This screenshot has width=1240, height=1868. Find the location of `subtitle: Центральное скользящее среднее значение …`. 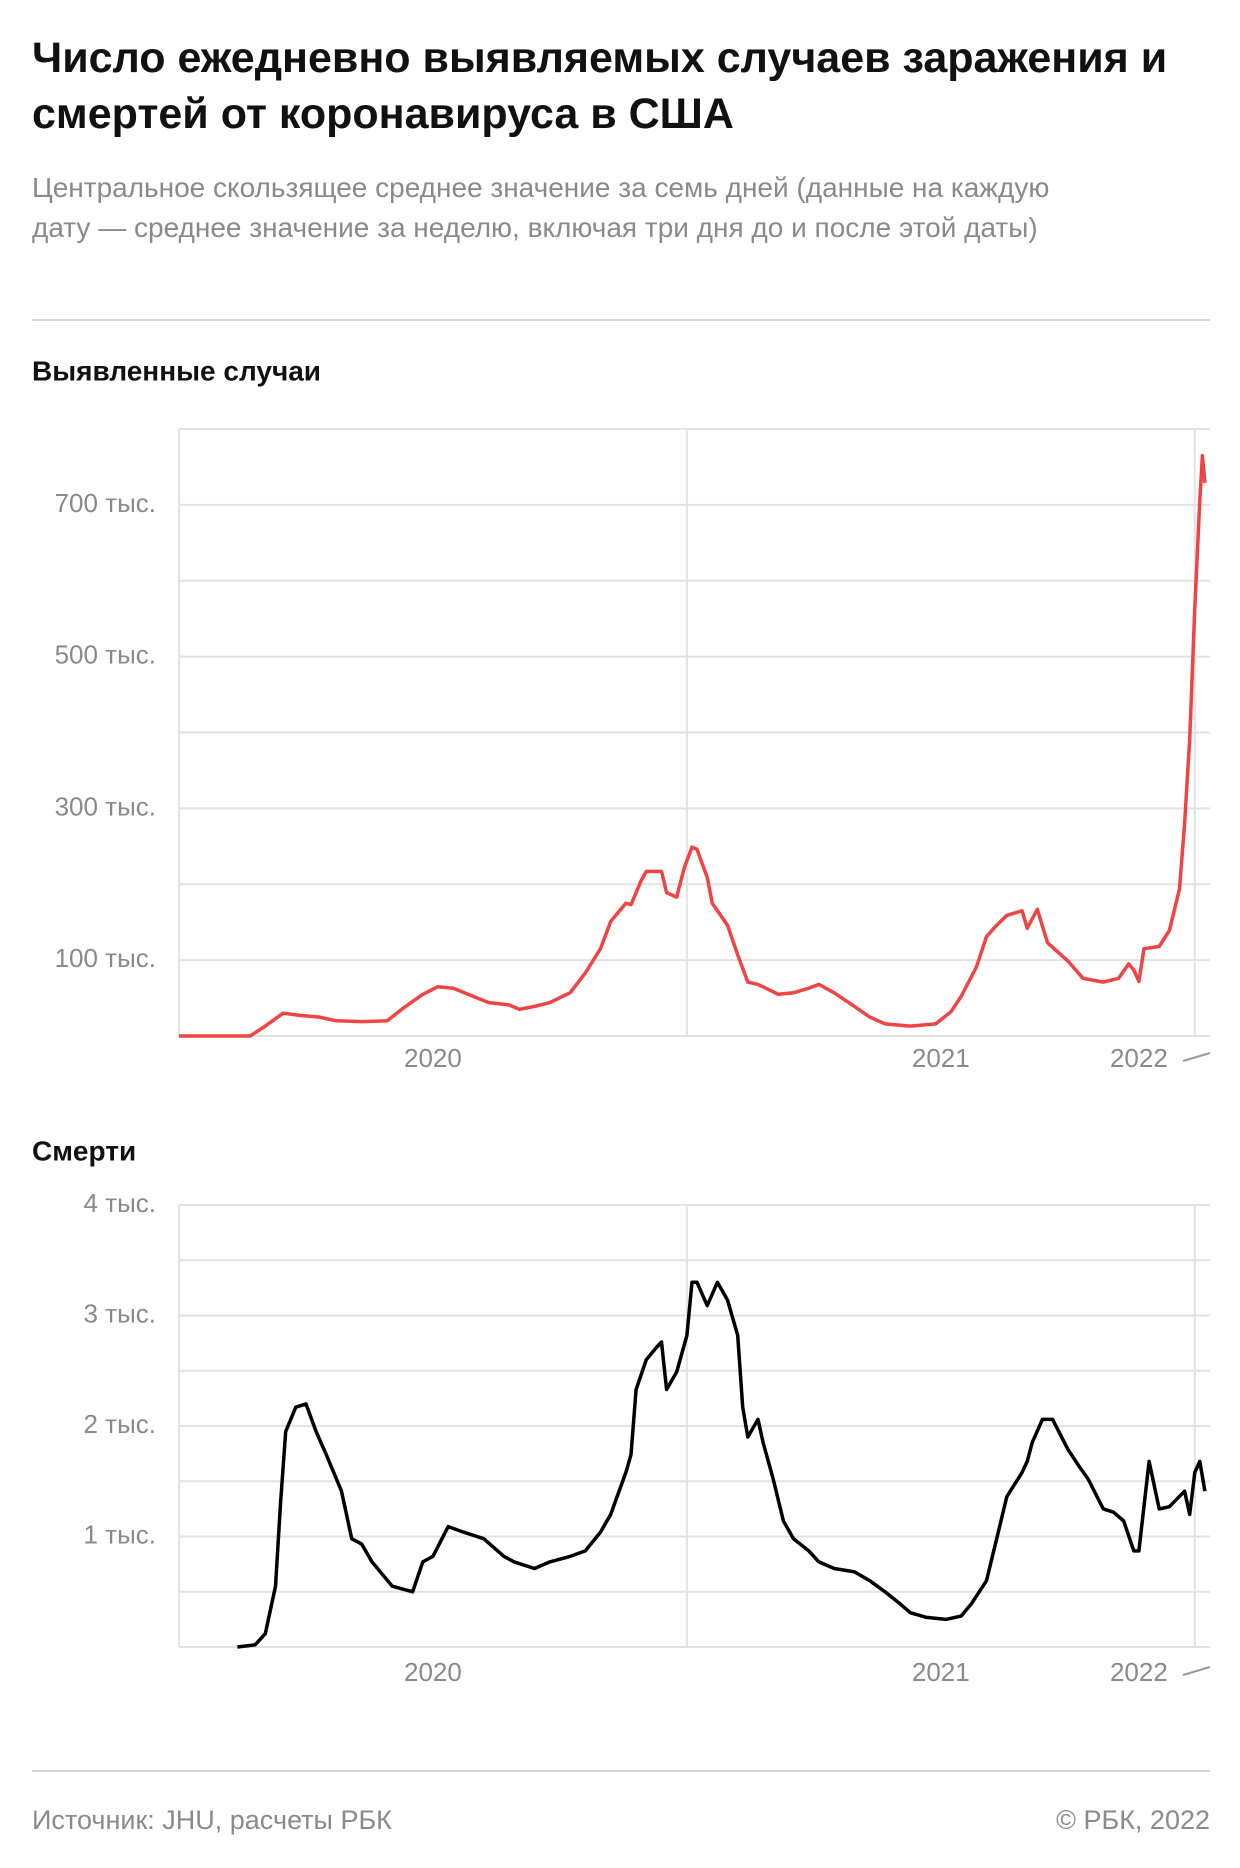

subtitle: Центральное скользящее среднее значение … is located at coordinates (541, 207).